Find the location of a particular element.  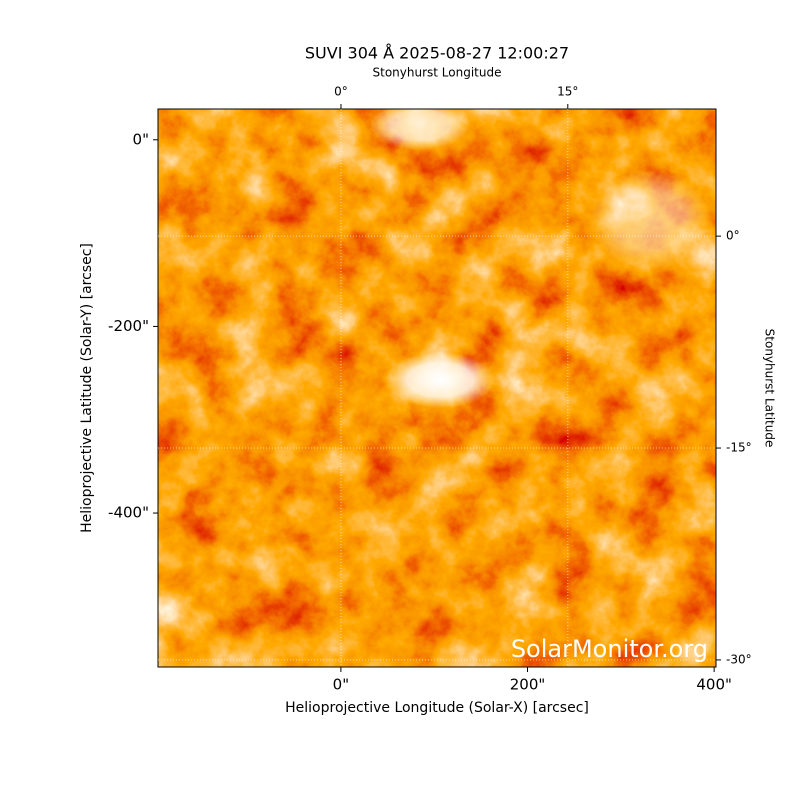

x2-tick-label: 15° is located at coordinates (567, 92).